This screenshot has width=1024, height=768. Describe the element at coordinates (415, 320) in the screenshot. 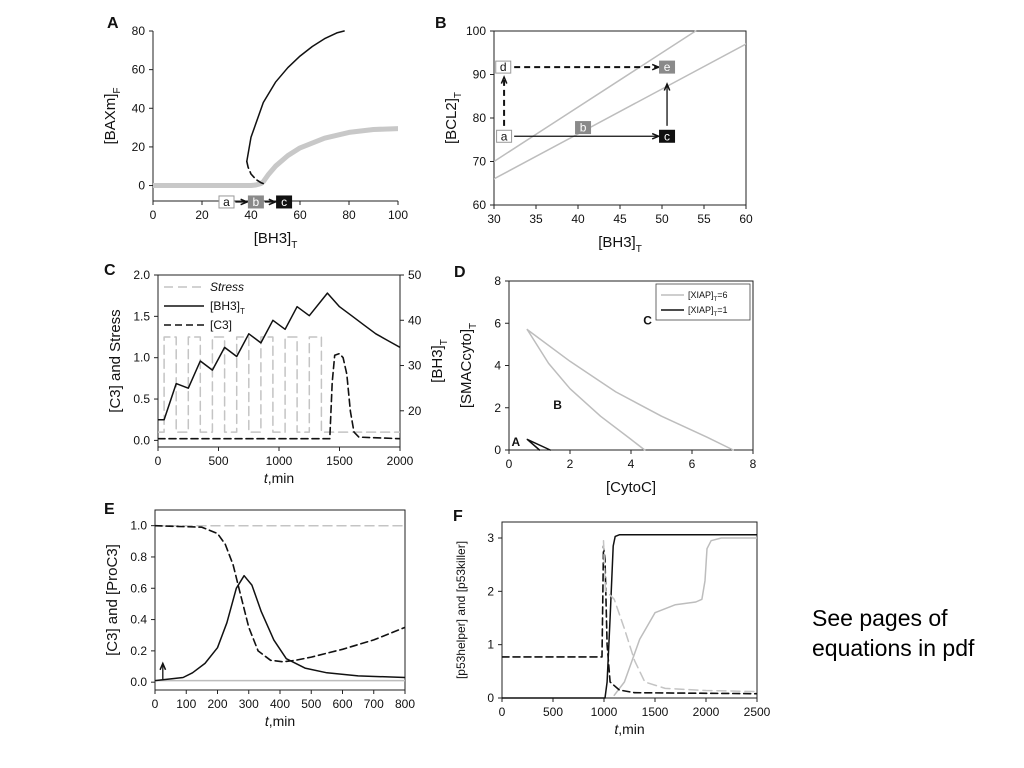

I see `y2-tick-label: 40` at that location.